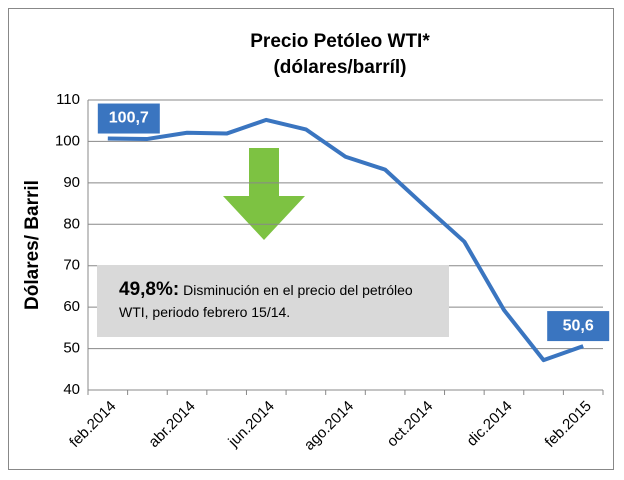 The image size is (624, 480). What do you see at coordinates (68, 99) in the screenshot?
I see `y-tick-label: 110` at bounding box center [68, 99].